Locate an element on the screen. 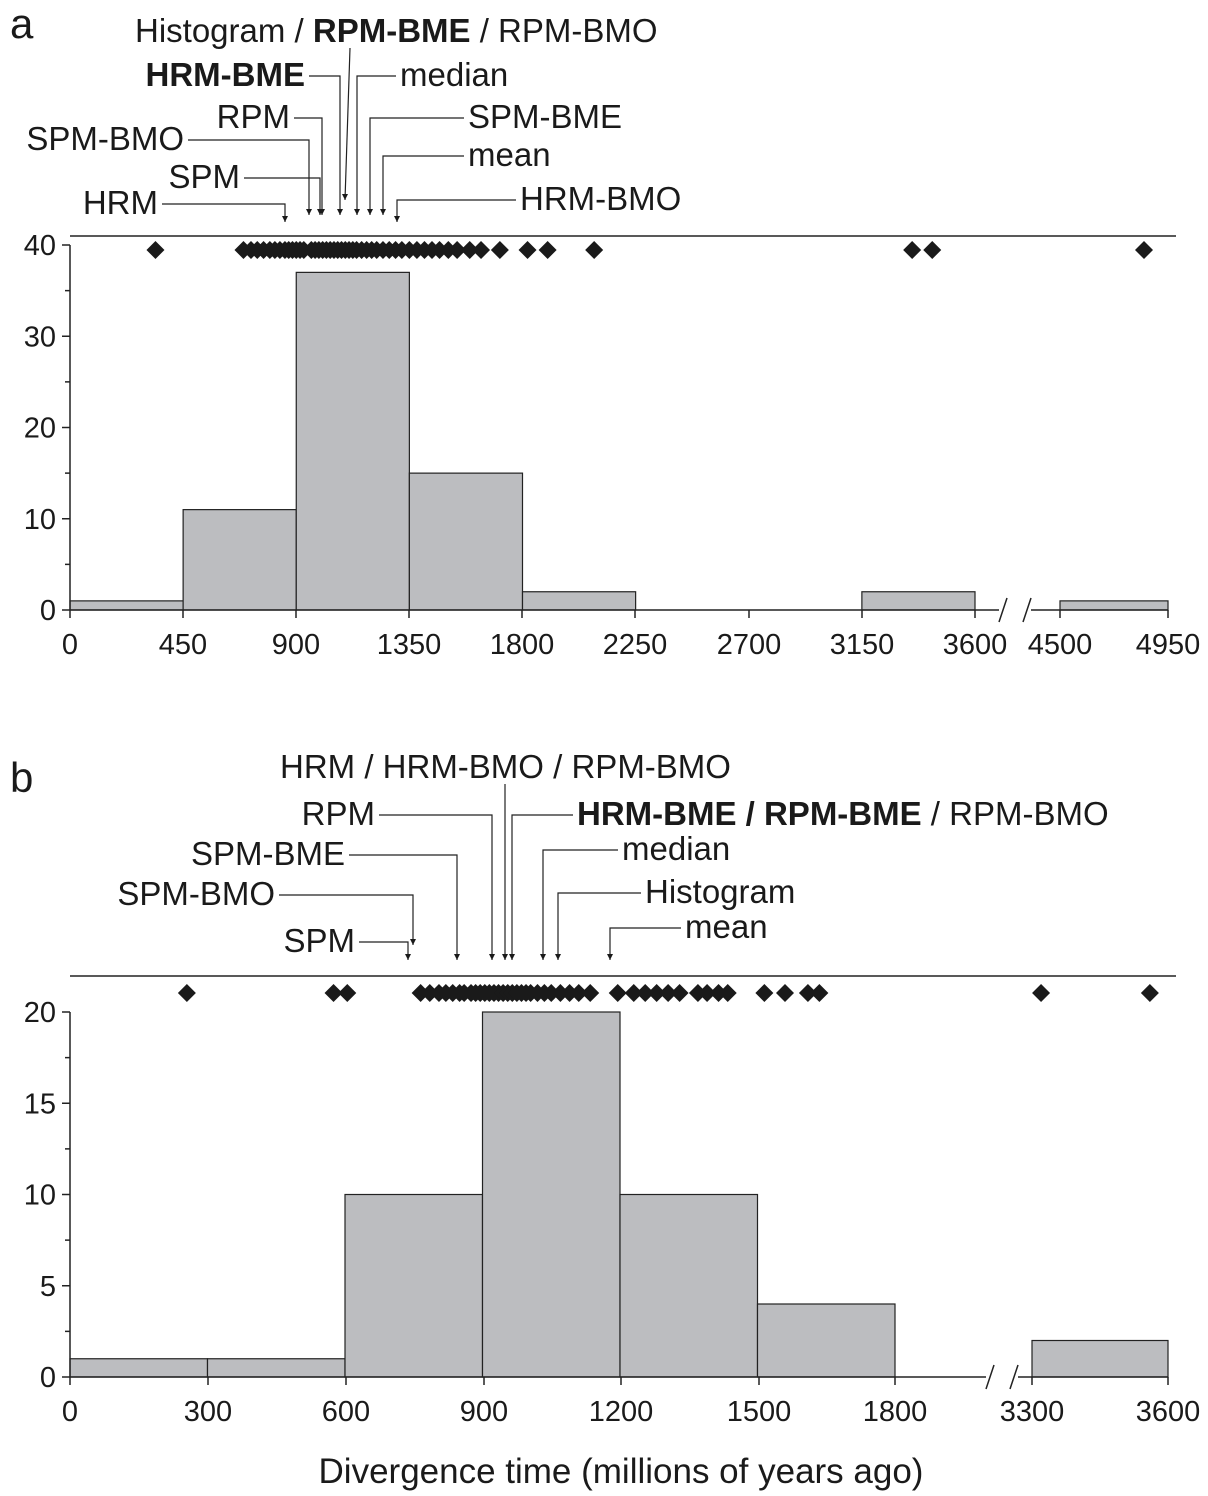  x-tick-label: 1500 is located at coordinates (759, 1412).